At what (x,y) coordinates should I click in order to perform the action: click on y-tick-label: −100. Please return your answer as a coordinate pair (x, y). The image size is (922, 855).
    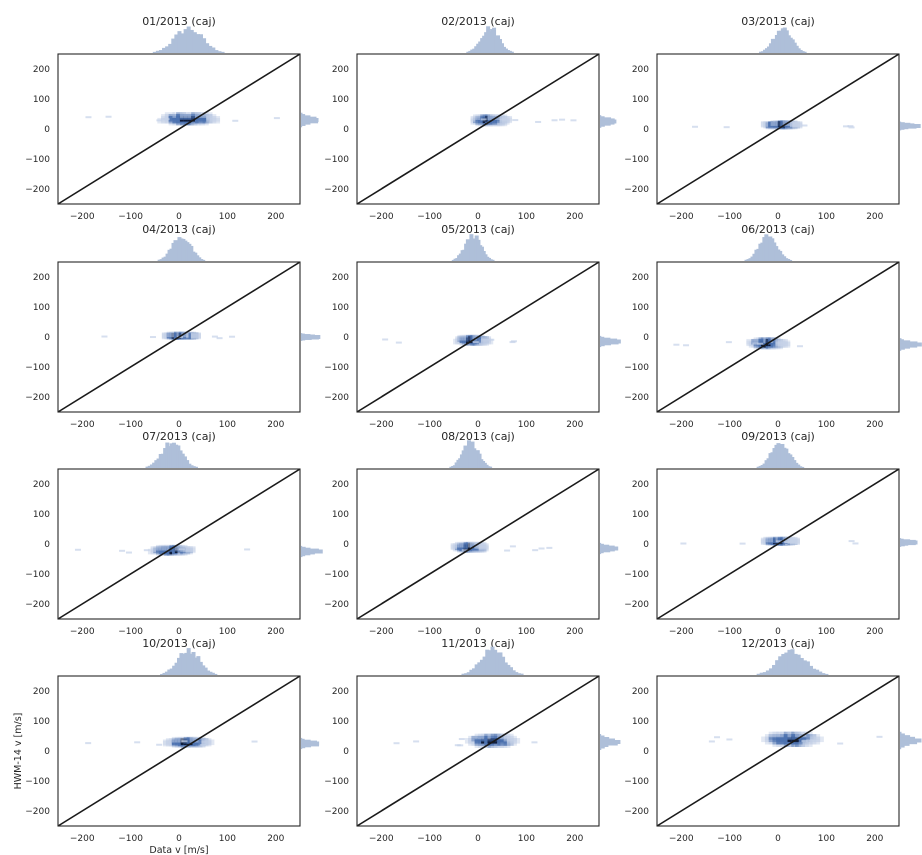
    Looking at the image, I should click on (37, 575).